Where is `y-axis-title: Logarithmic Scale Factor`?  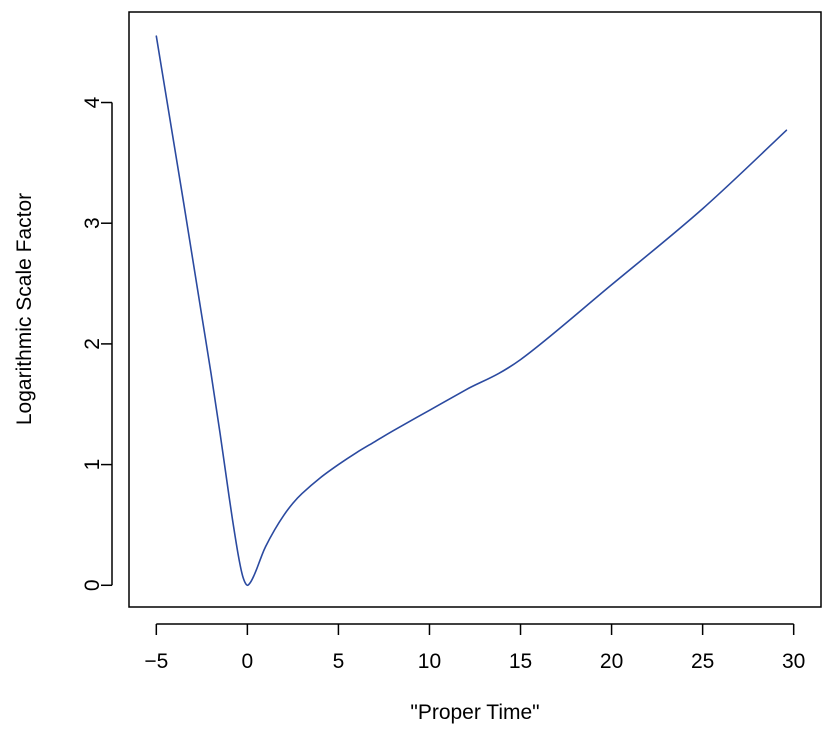 y-axis-title: Logarithmic Scale Factor is located at coordinates (24, 309).